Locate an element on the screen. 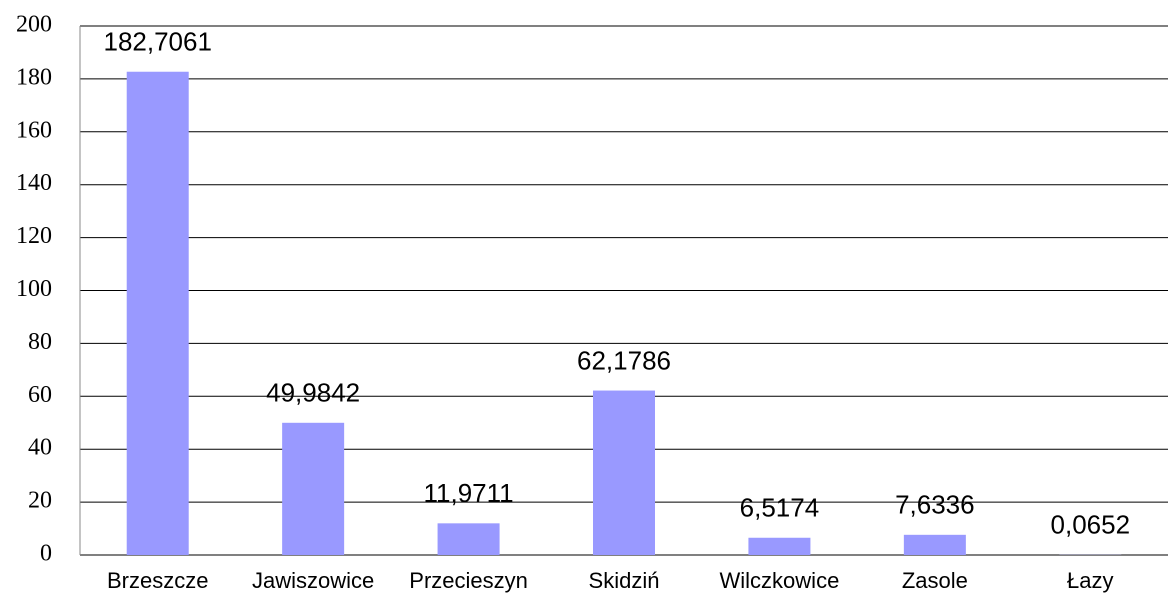 This screenshot has width=1168, height=596. x-tick-label: Łazy is located at coordinates (1090, 580).